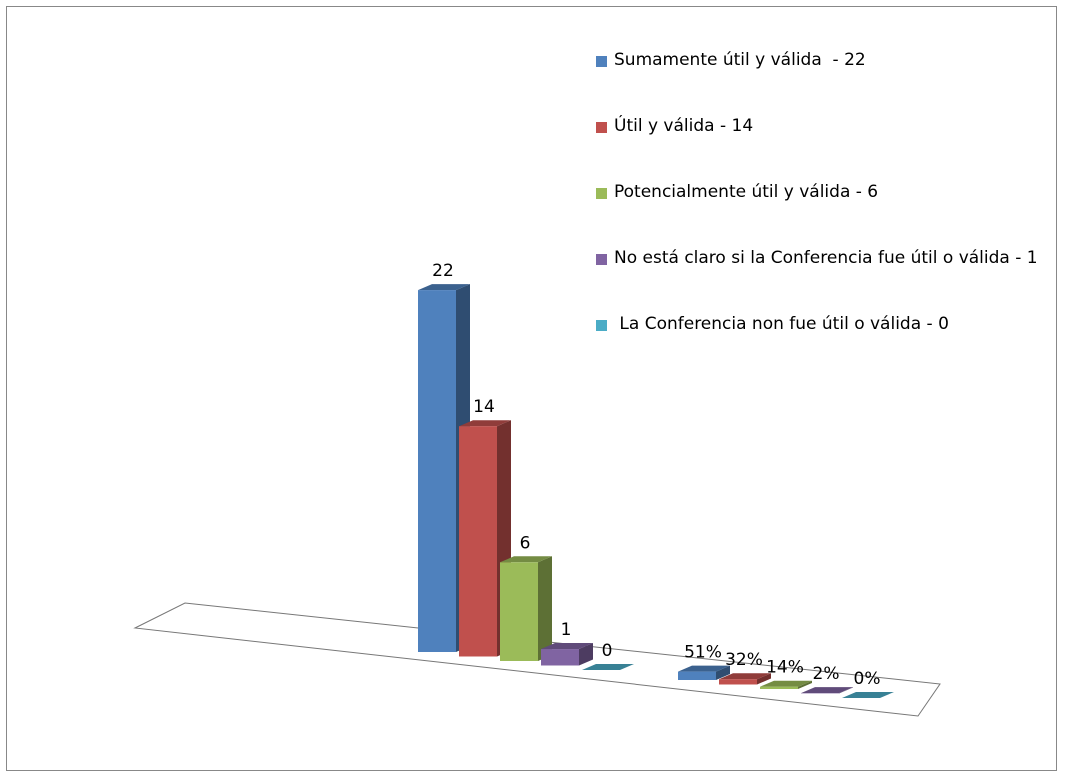 The image size is (1065, 778). What do you see at coordinates (703, 653) in the screenshot?
I see `data-label: 51%` at bounding box center [703, 653].